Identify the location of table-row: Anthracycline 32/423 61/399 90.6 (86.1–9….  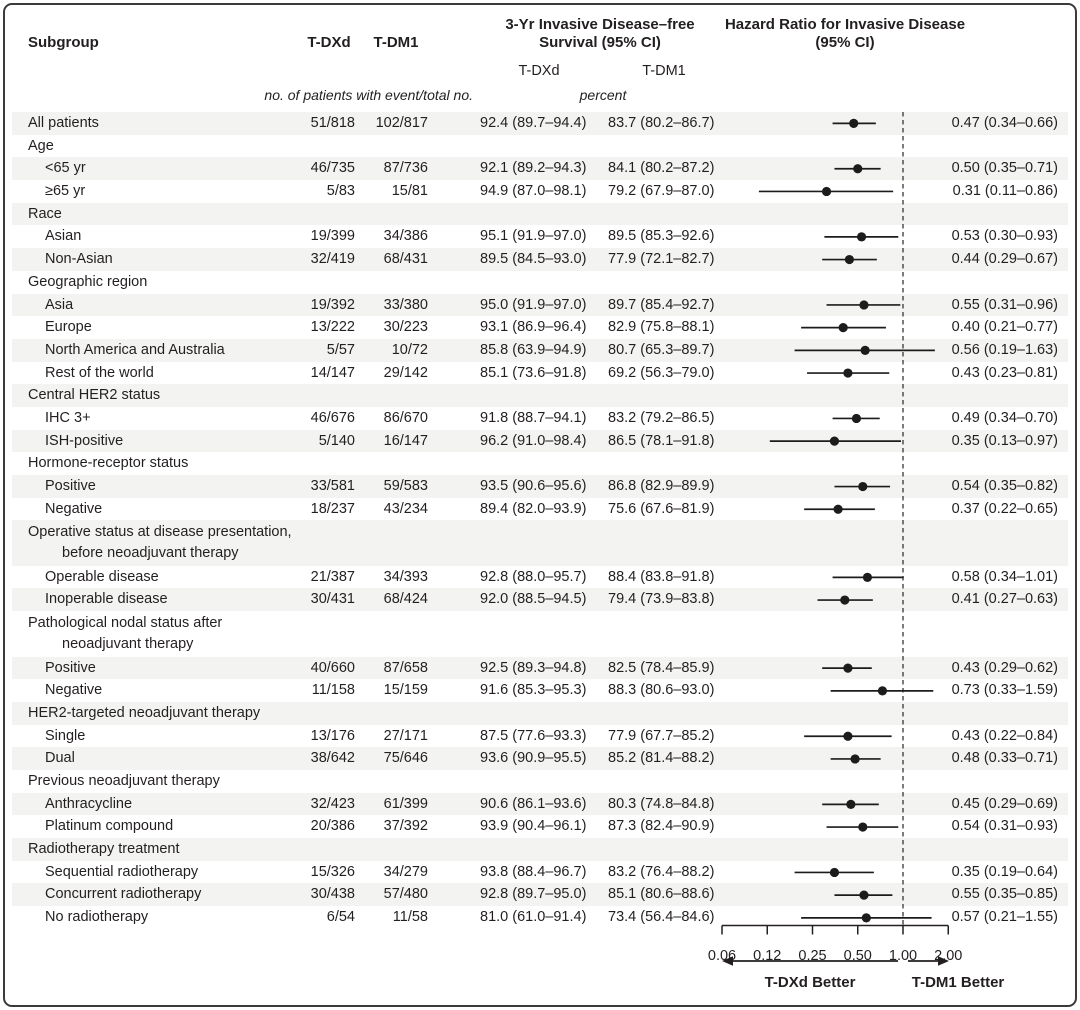
(540, 804).